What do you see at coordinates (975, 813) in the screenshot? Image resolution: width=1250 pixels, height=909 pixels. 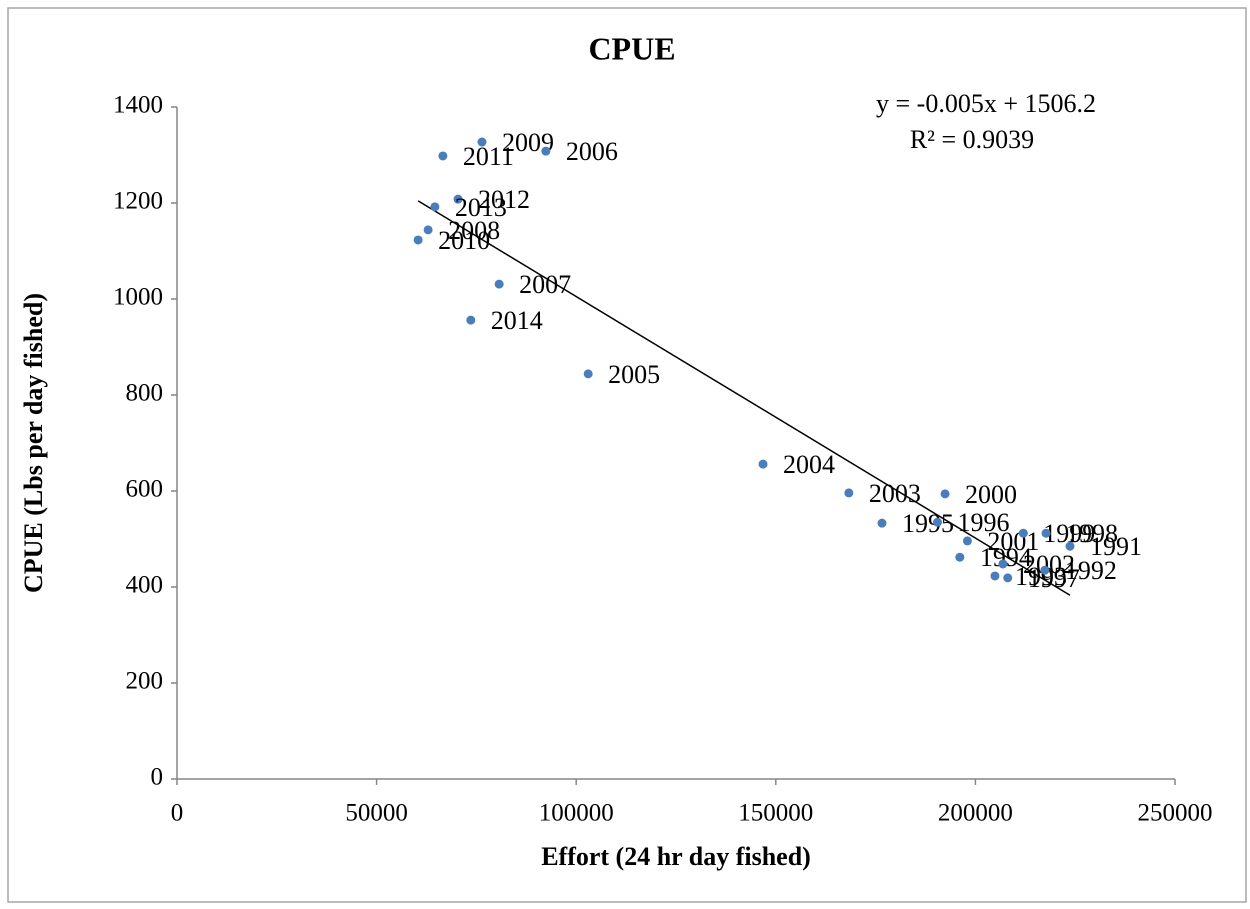 I see `x-tick-label: 200000` at bounding box center [975, 813].